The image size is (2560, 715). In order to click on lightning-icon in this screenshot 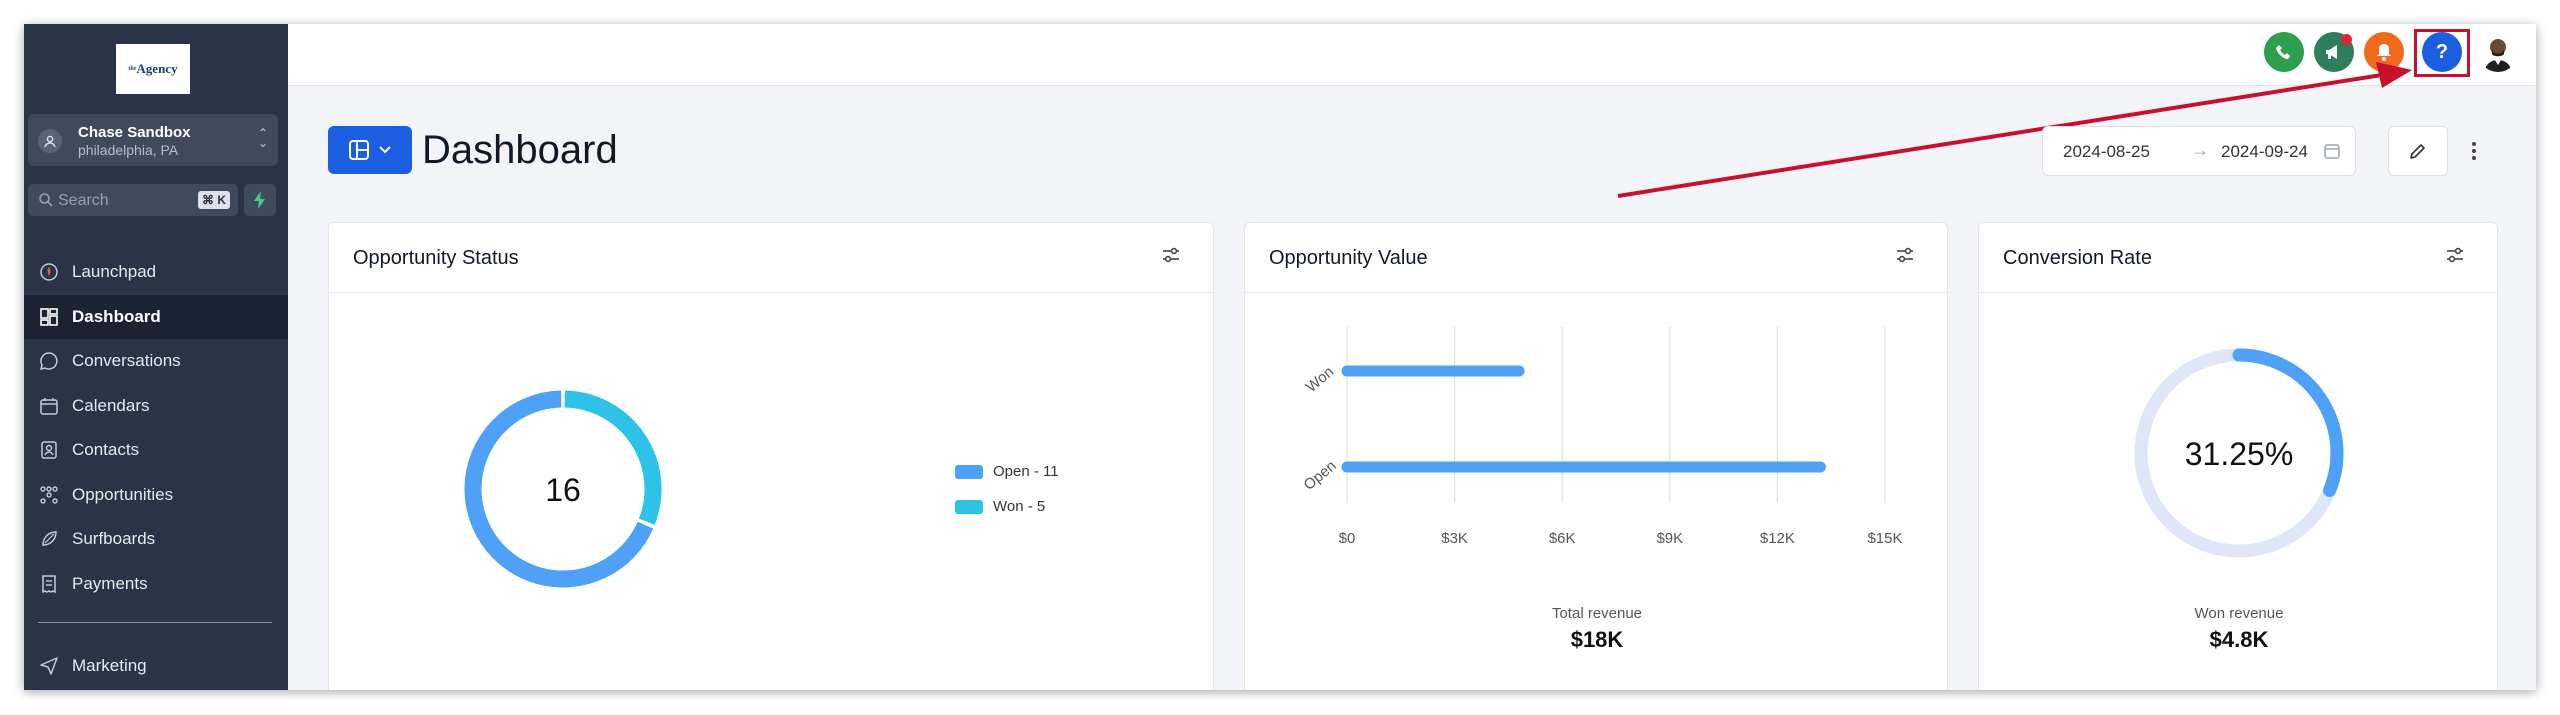, I will do `click(259, 200)`.